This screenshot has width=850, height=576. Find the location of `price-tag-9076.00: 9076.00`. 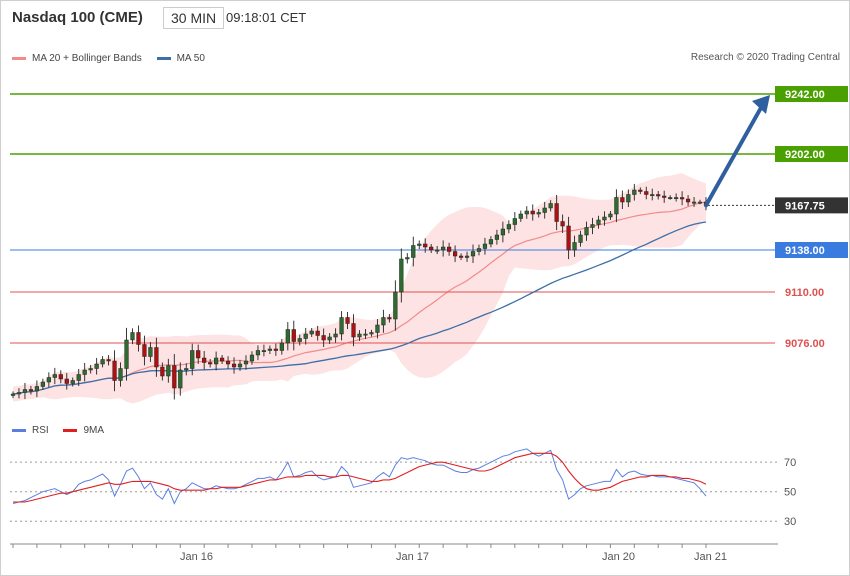

price-tag-9076.00: 9076.00 is located at coordinates (805, 344).